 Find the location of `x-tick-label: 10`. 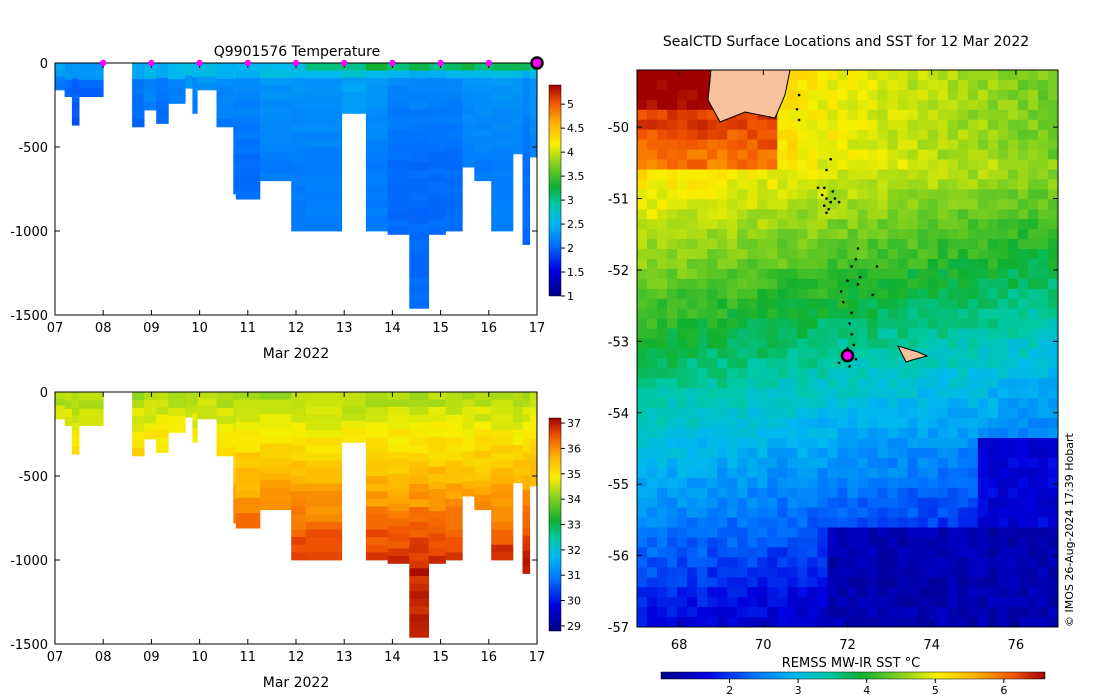

x-tick-label: 10 is located at coordinates (199, 328).